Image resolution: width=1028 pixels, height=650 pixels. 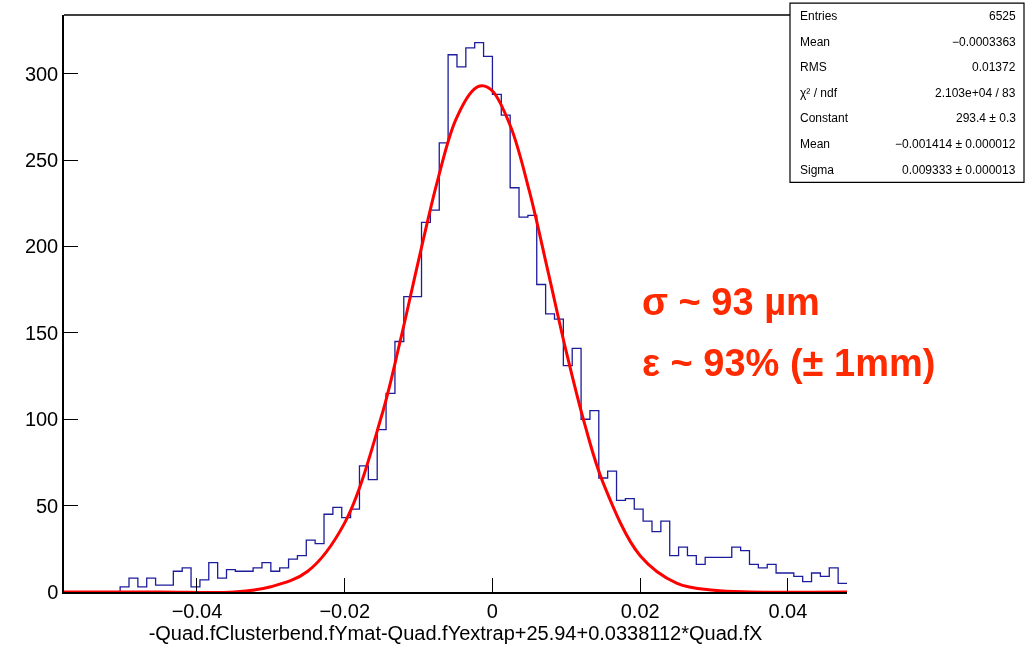 I want to click on y-tick-label: 0, so click(x=53, y=592).